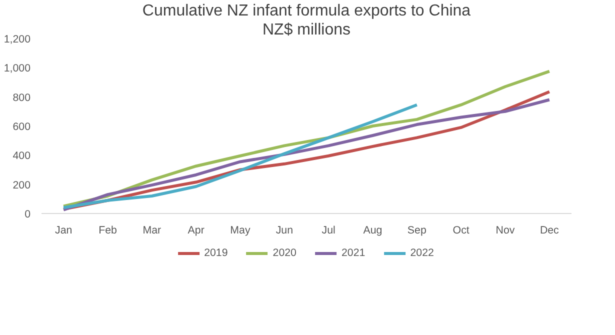 Image resolution: width=615 pixels, height=335 pixels. I want to click on x-tick-label: Aug, so click(372, 230).